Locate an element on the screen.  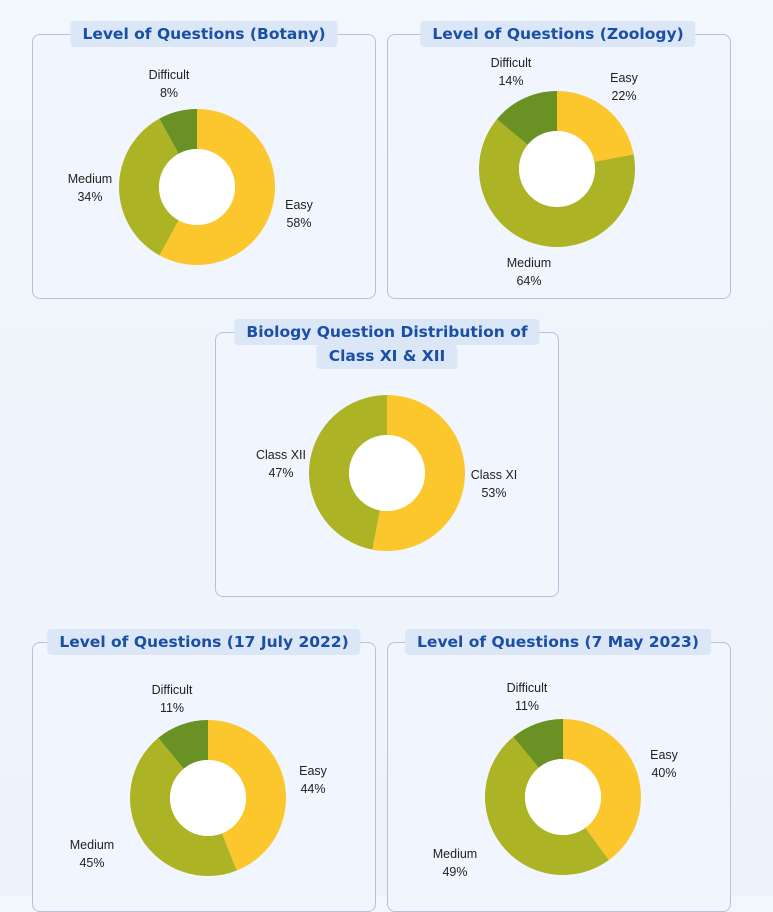
label-class-xi: Class XI 53% is located at coordinates (494, 484).